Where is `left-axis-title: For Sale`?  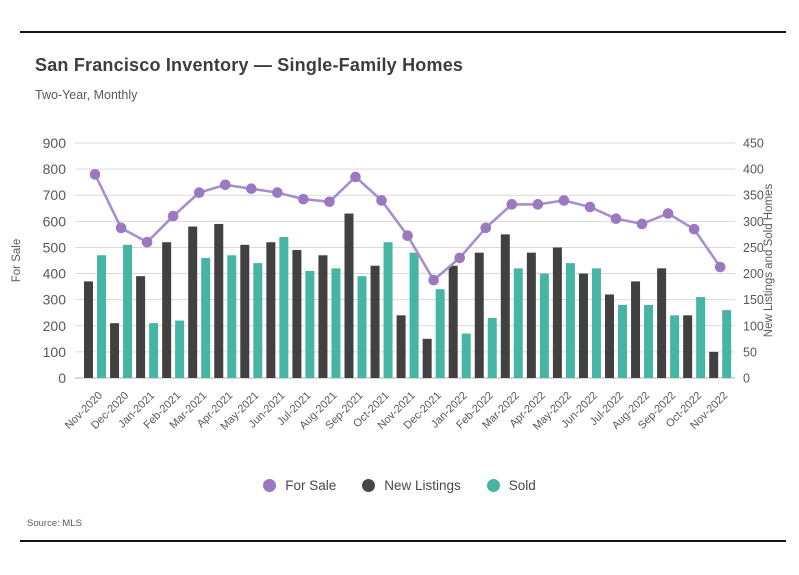 left-axis-title: For Sale is located at coordinates (17, 260).